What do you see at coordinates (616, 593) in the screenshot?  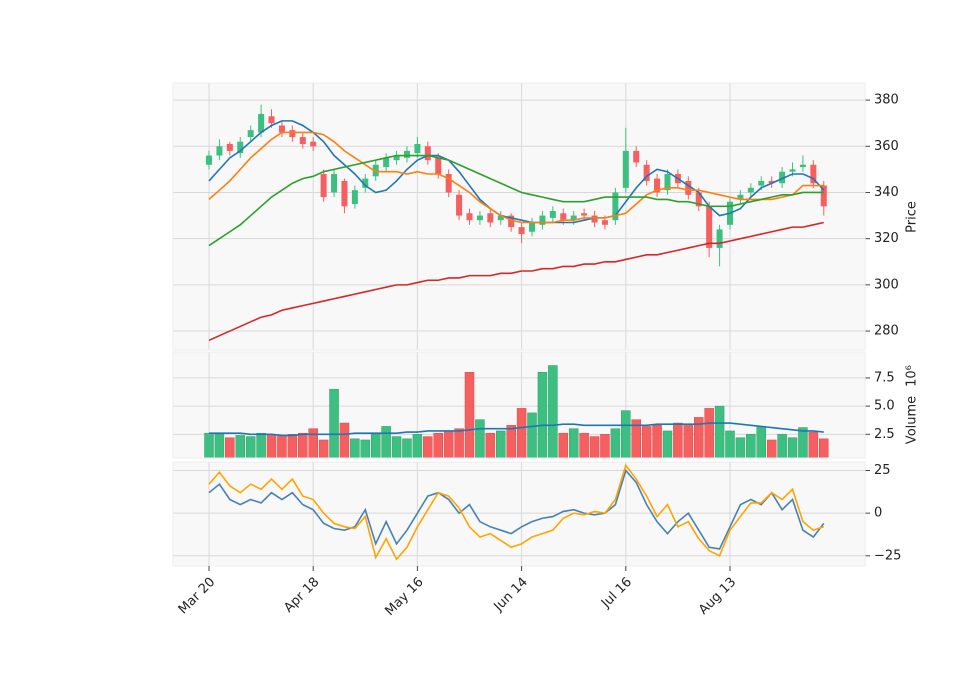 I see `x-tick-label: Jul 16` at bounding box center [616, 593].